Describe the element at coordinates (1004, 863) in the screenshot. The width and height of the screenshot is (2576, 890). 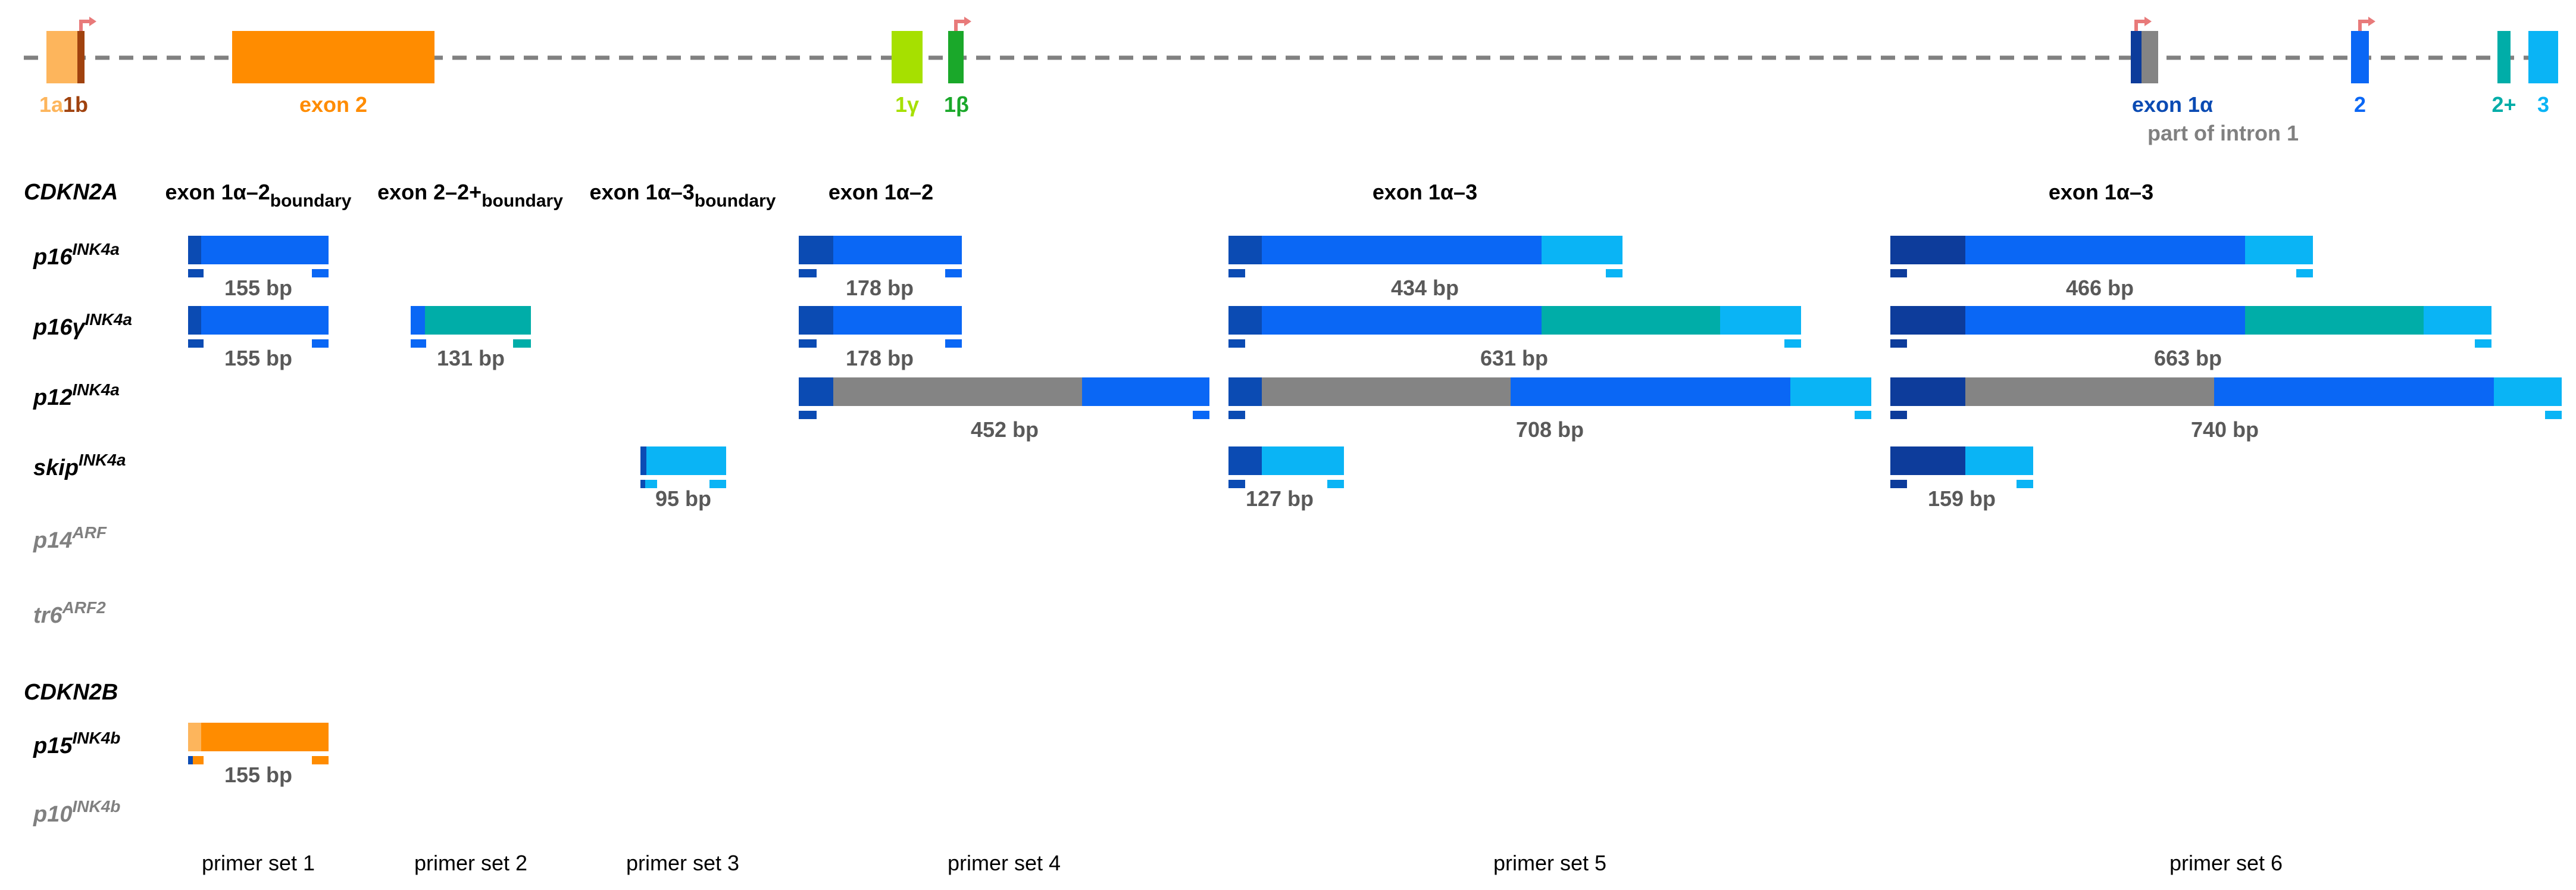
I see `primer-set-label: primer set 4` at that location.